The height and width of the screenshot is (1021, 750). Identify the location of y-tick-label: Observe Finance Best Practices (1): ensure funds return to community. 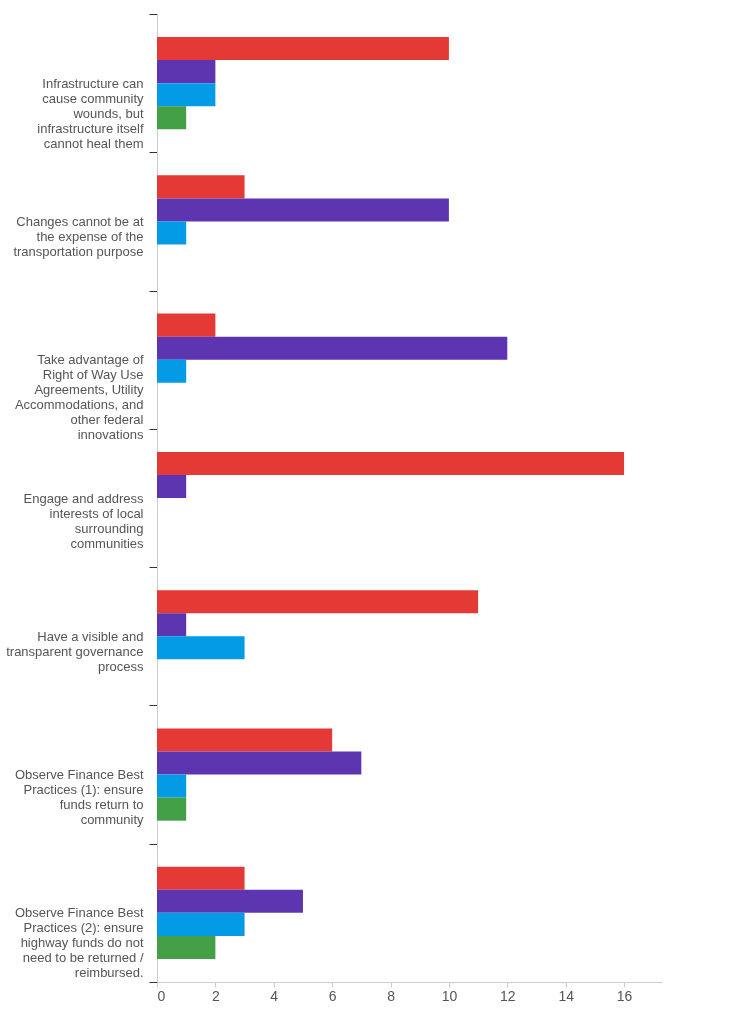
(79, 797).